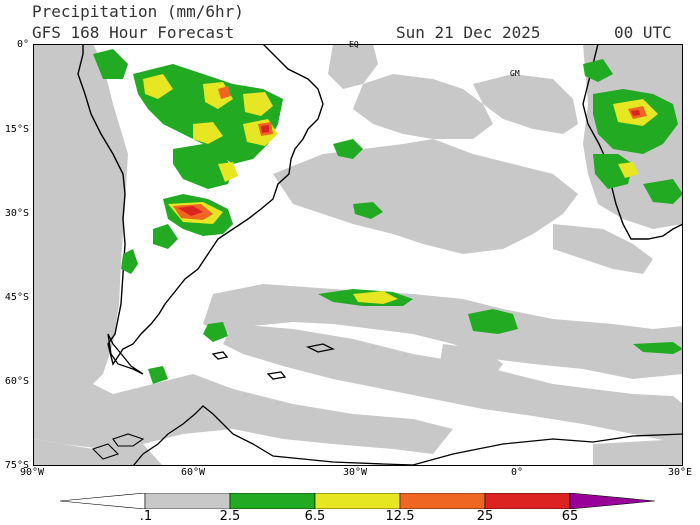 This screenshot has height=525, width=700. Describe the element at coordinates (16, 129) in the screenshot. I see `lat-label-15s: 15°S` at that location.